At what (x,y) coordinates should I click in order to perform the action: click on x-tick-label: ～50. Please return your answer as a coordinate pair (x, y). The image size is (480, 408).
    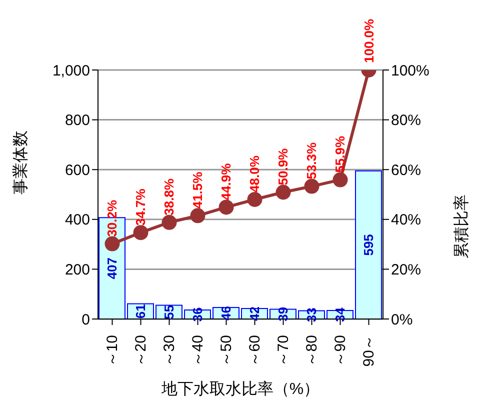
    Looking at the image, I should click on (226, 351).